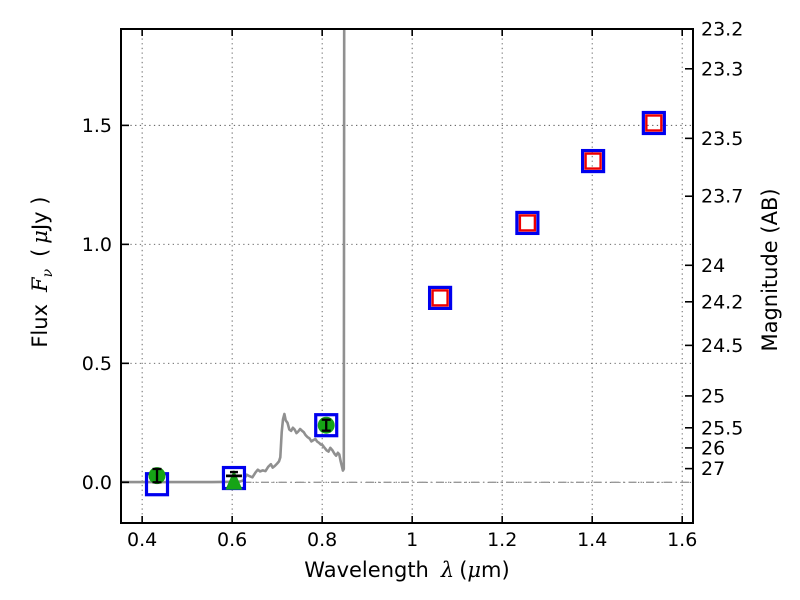 Image resolution: width=800 pixels, height=600 pixels. I want to click on xlabel-paren-open: (, so click(463, 570).